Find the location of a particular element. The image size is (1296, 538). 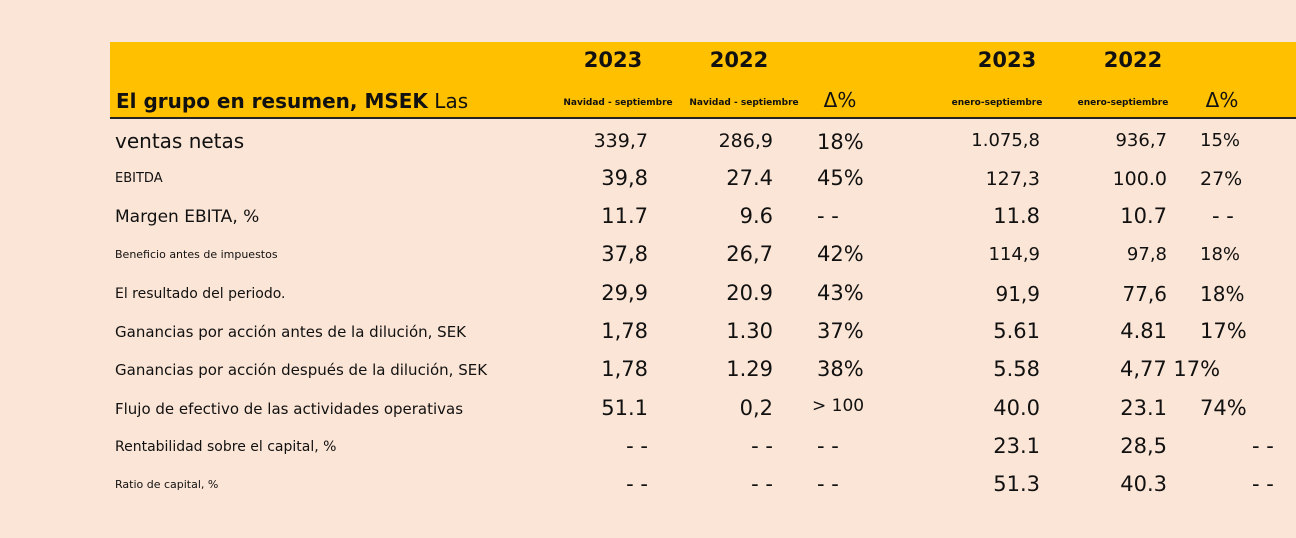

delta-year: 15% is located at coordinates (1220, 141).